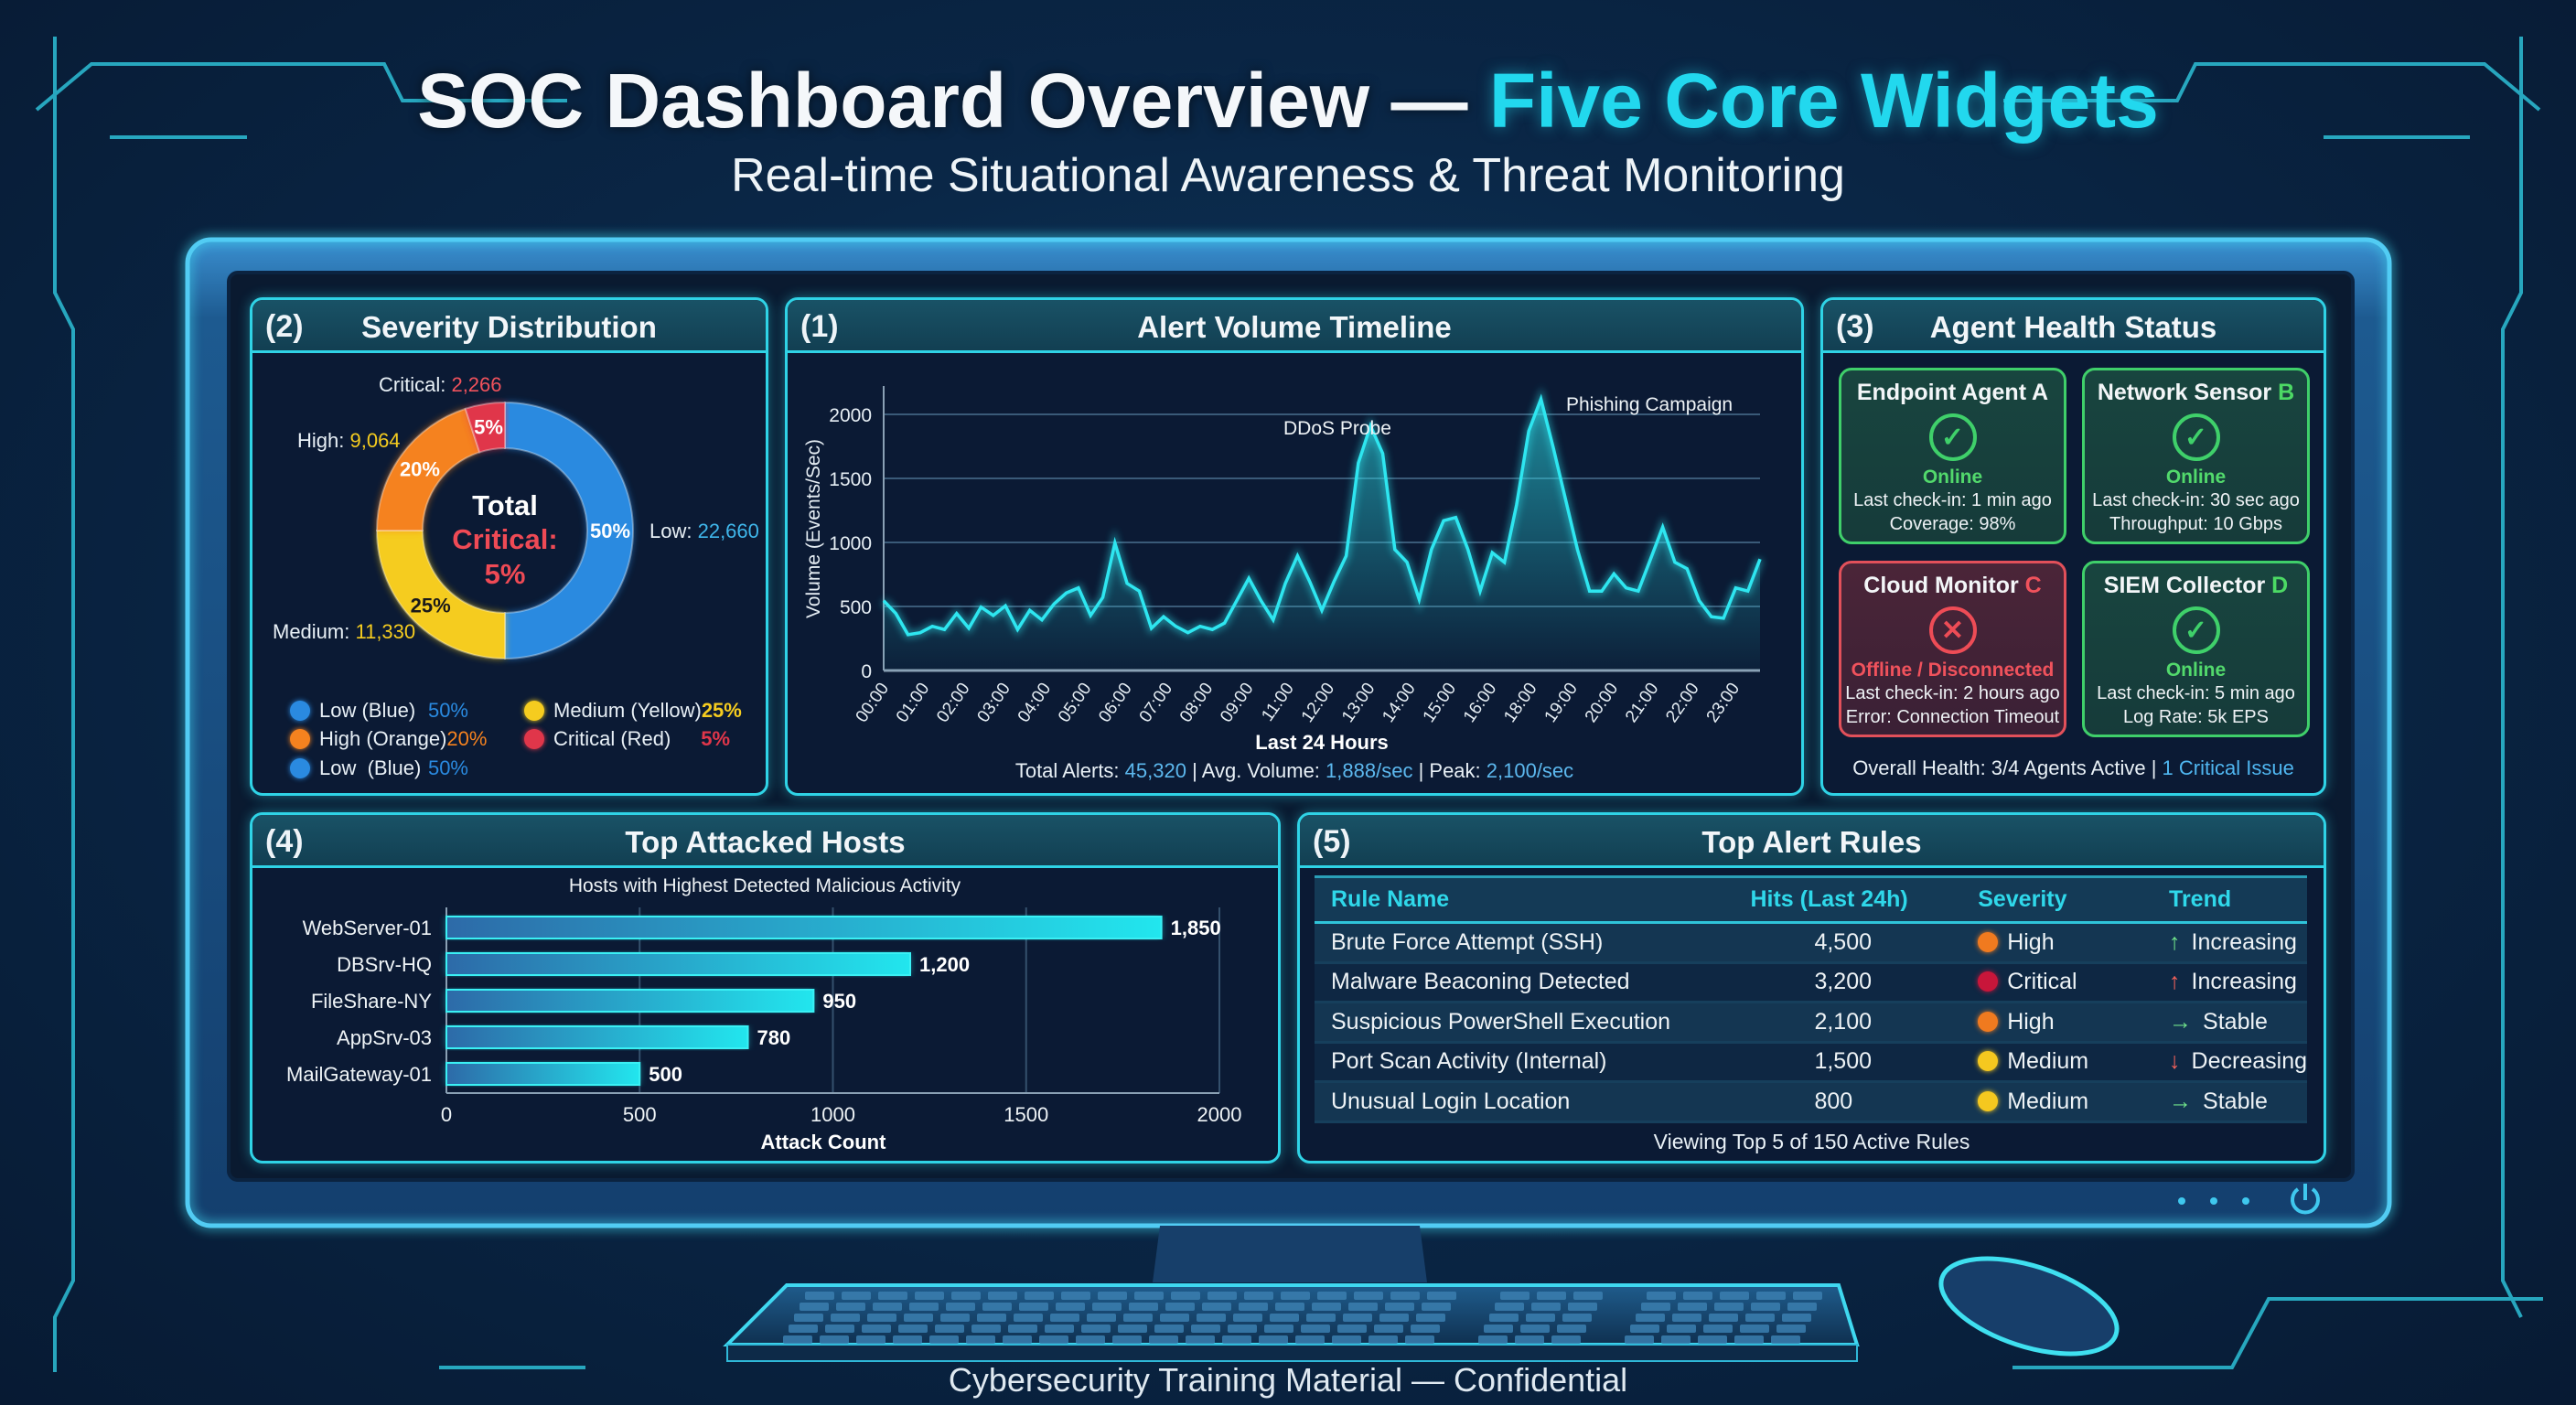  Describe the element at coordinates (440, 384) in the screenshot. I see `critical-callout: Critical: 2,266` at that location.